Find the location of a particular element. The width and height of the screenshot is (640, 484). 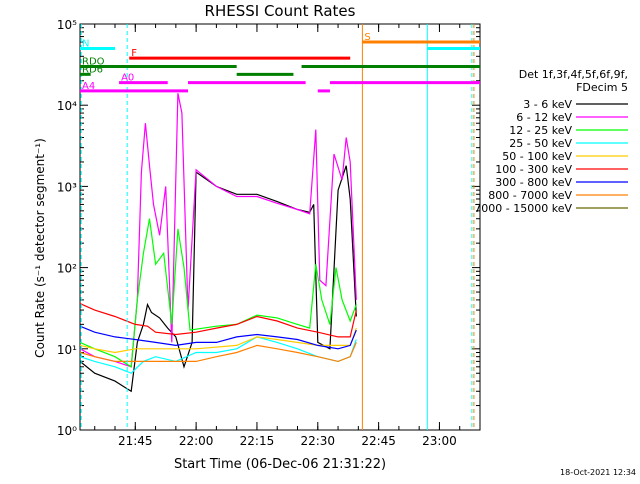

y-tick-label: 10² is located at coordinates (67, 269).